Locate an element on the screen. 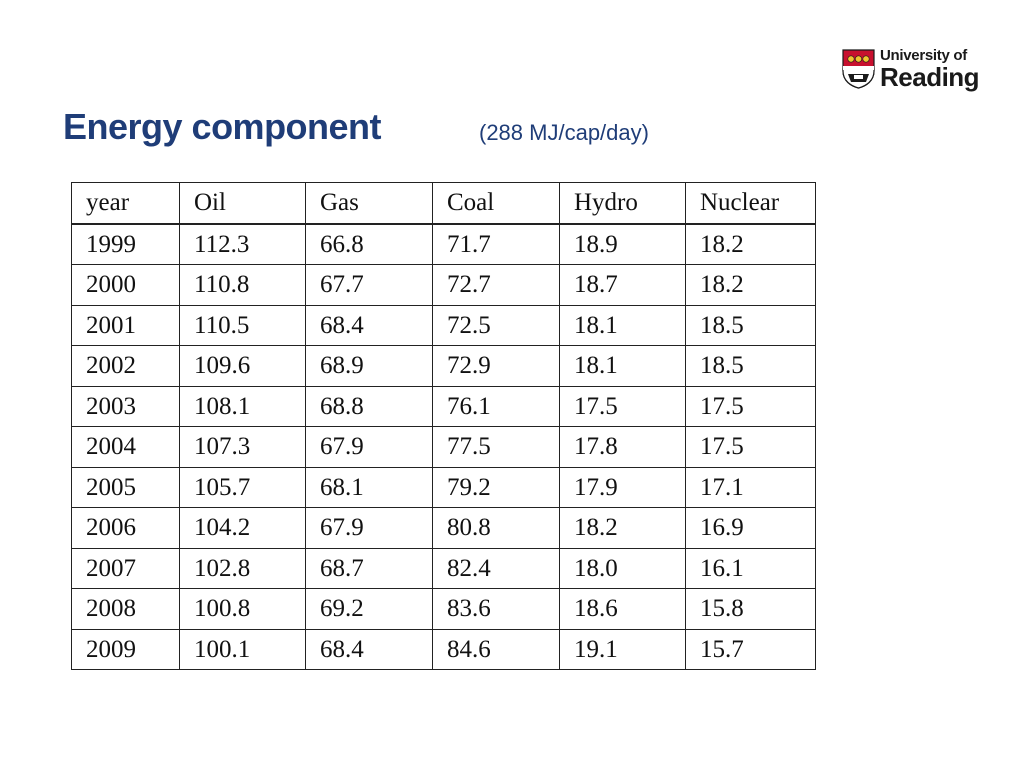 This screenshot has width=1024, height=768. value-cell: 17.9 is located at coordinates (622, 487).